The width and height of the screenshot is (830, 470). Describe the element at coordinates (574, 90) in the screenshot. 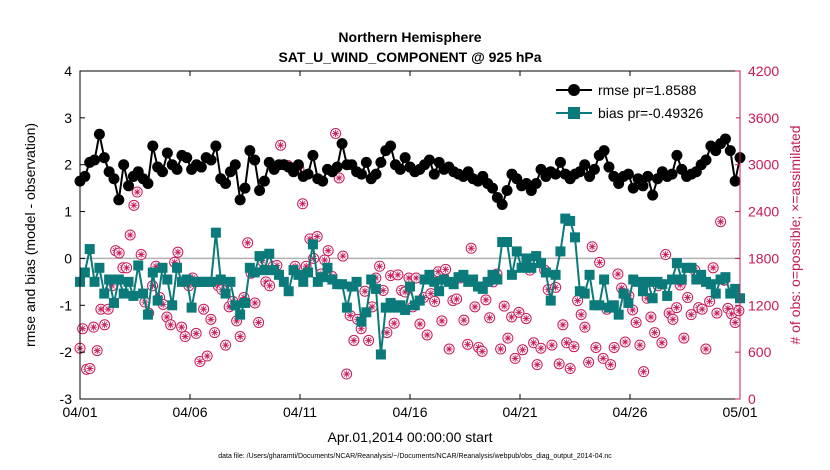

I see `legend-rmse-marker` at that location.